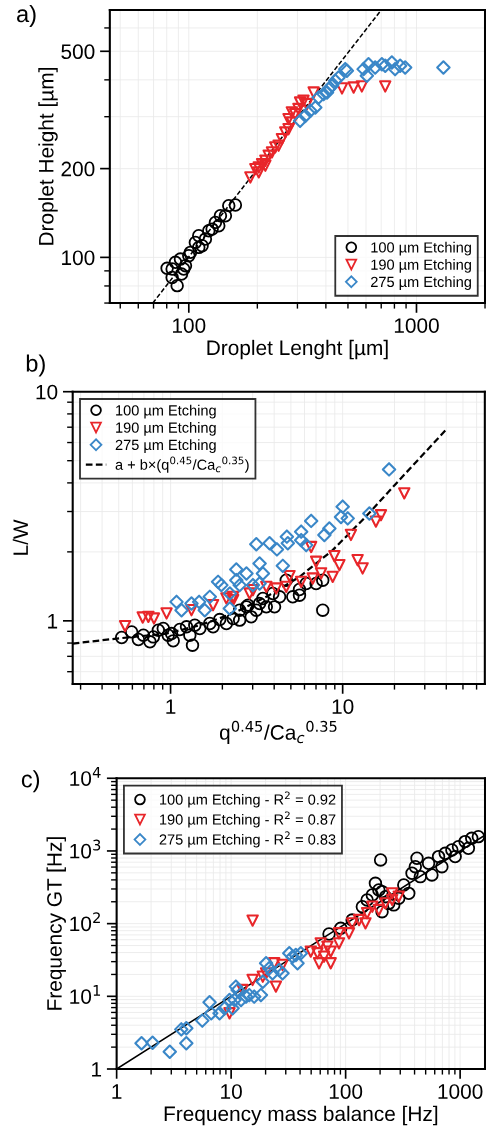 This screenshot has height=1141, width=486. I want to click on legend-label: a + b×(q$^{0.45}$/Ca$_{c}$$^{0.35}$), so click(182, 464).